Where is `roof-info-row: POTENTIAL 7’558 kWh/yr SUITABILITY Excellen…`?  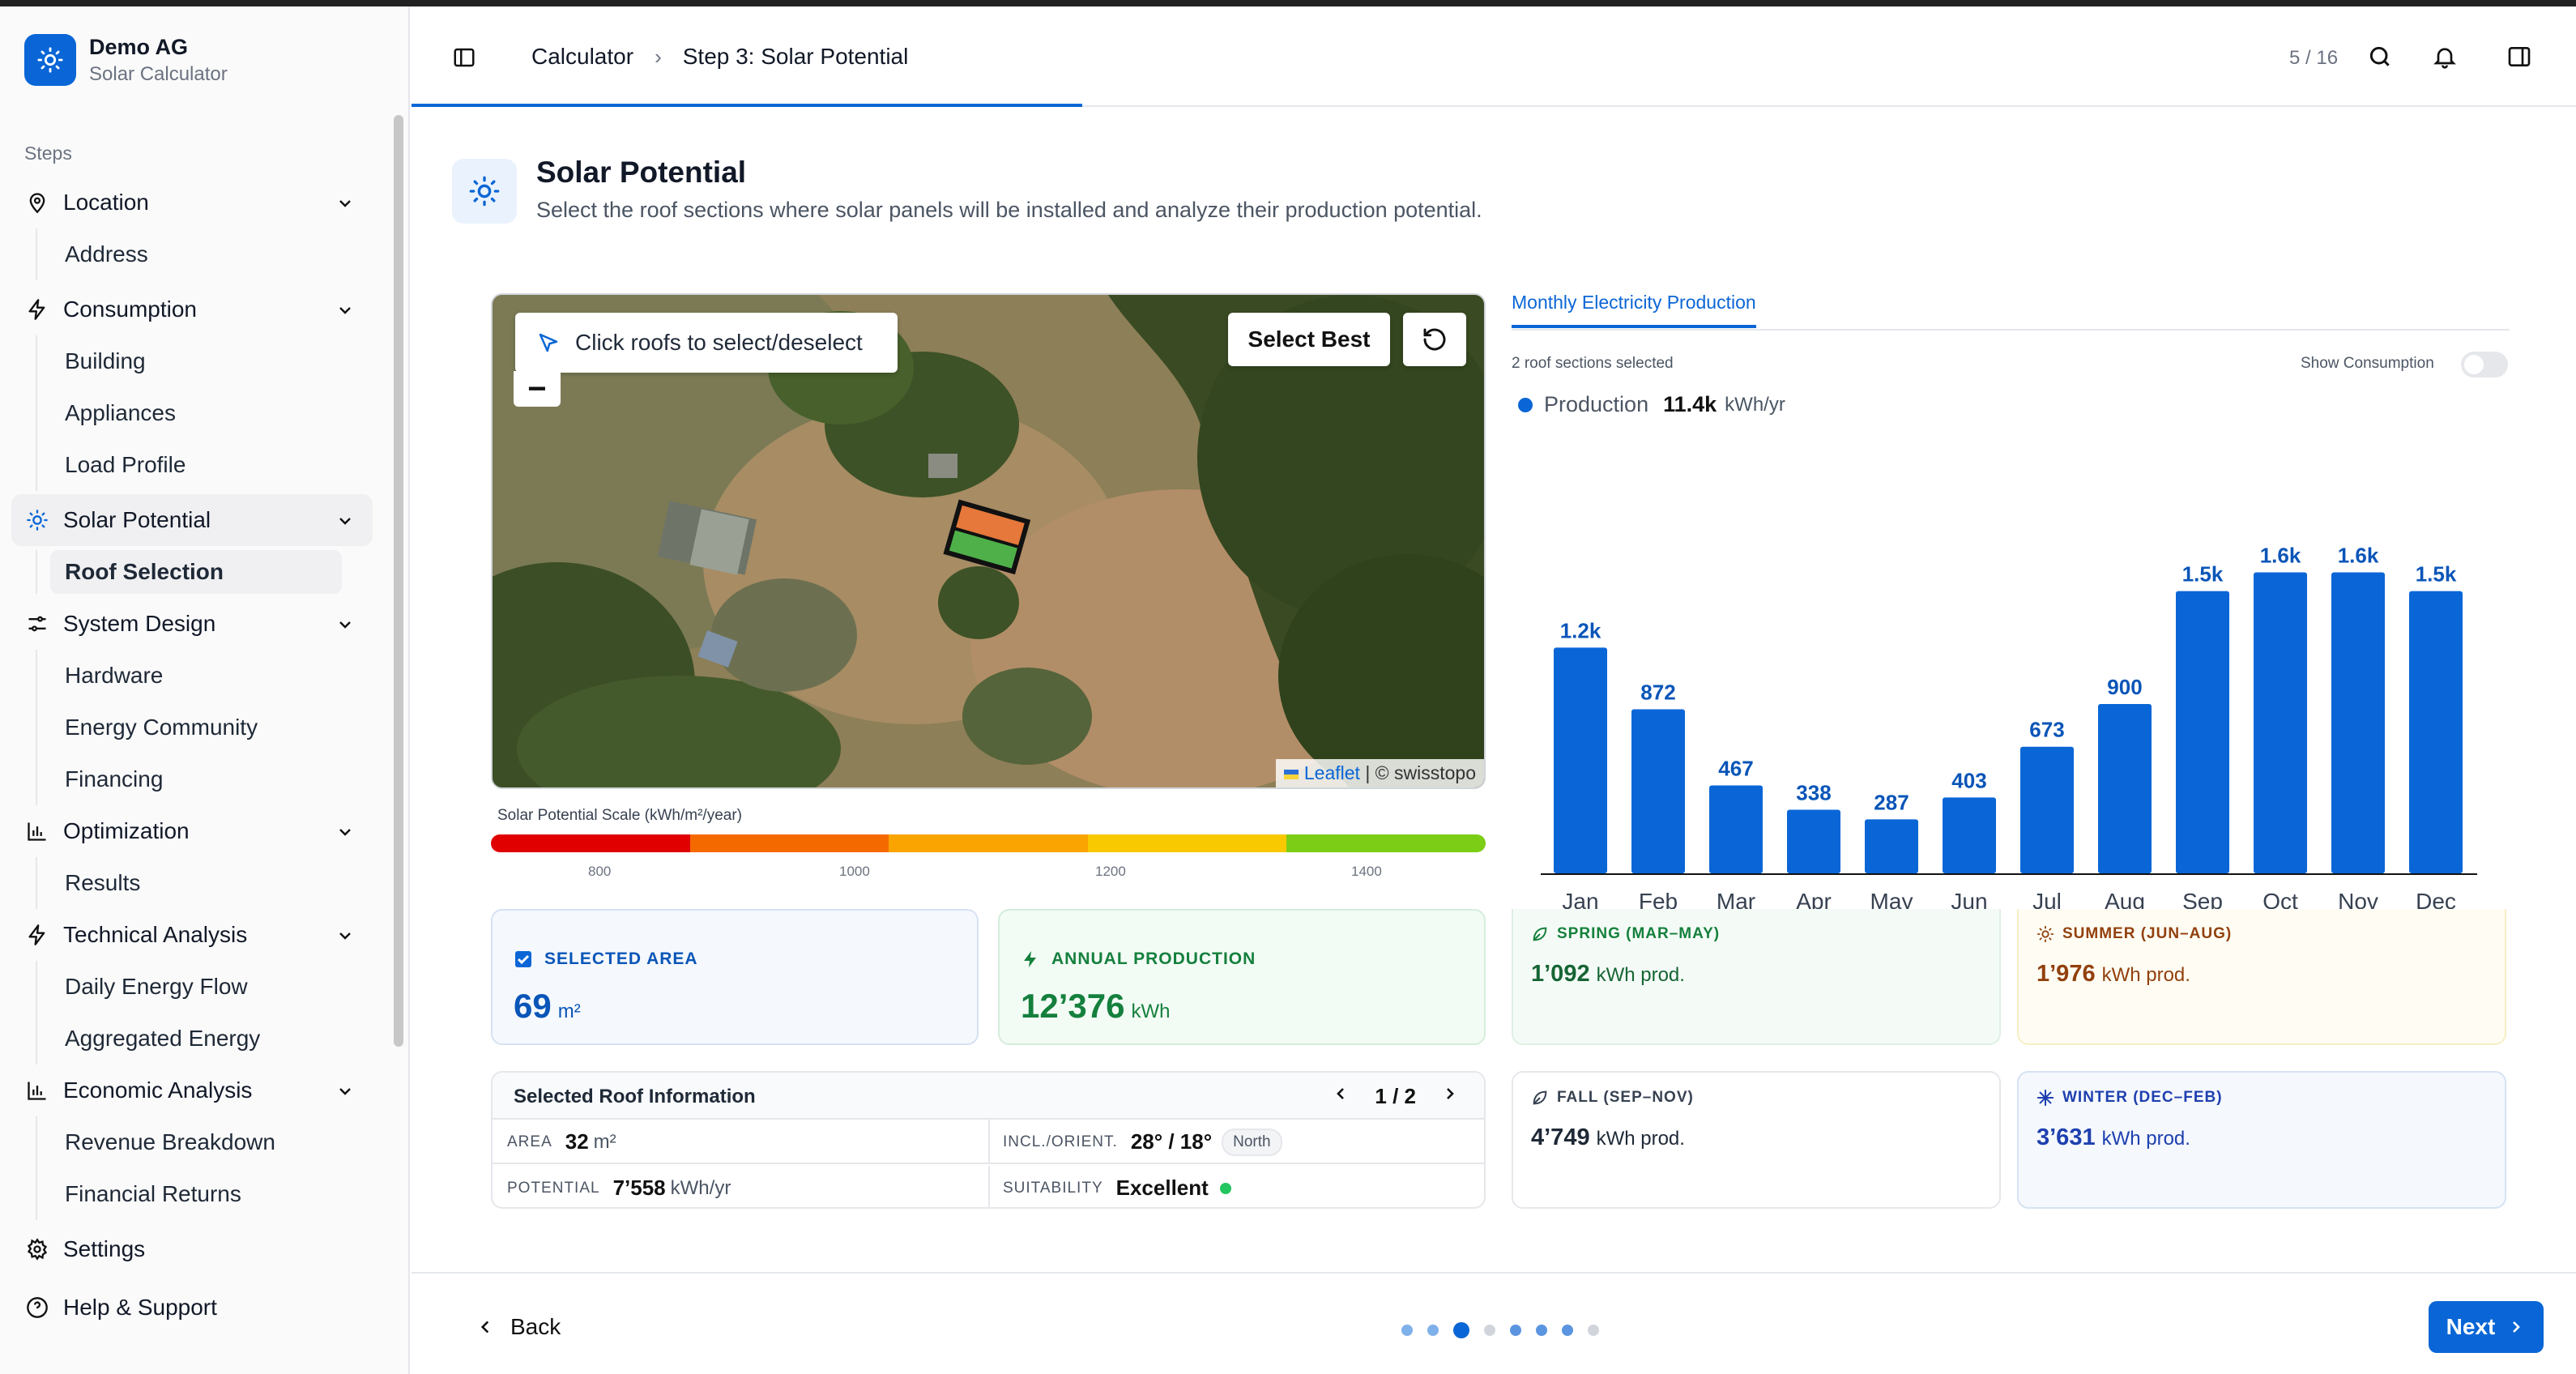
roof-info-row: POTENTIAL 7’558 kWh/yr SUITABILITY Excellen… is located at coordinates (988, 1186).